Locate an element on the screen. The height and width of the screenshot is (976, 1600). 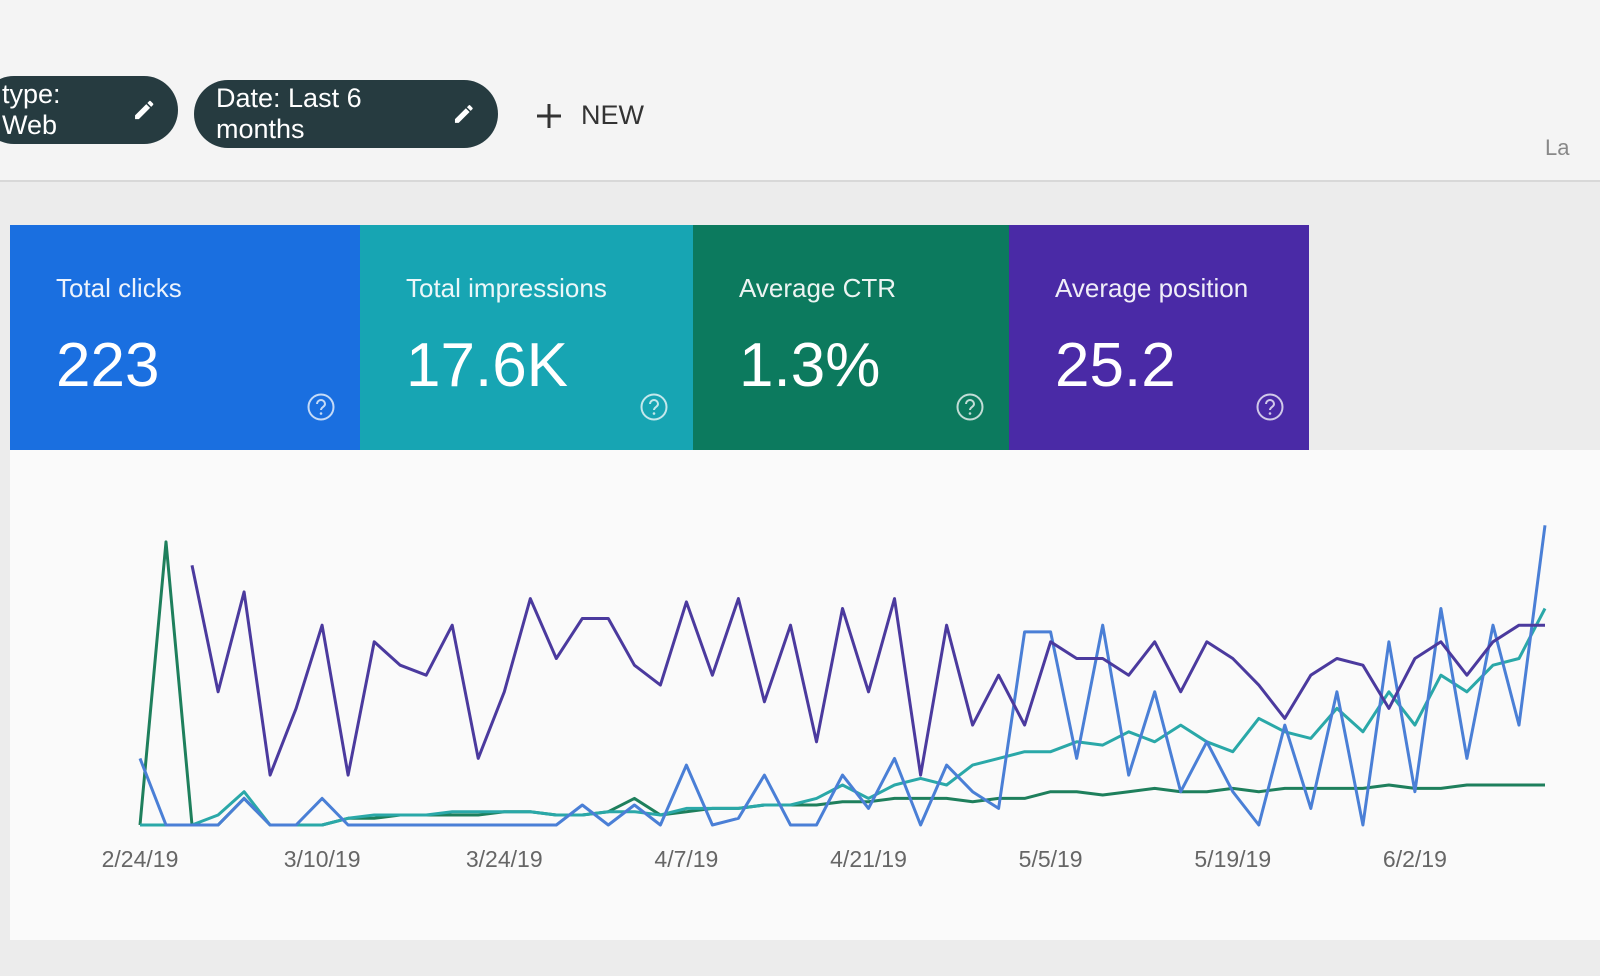
cut-off-text: La is located at coordinates (1557, 147).